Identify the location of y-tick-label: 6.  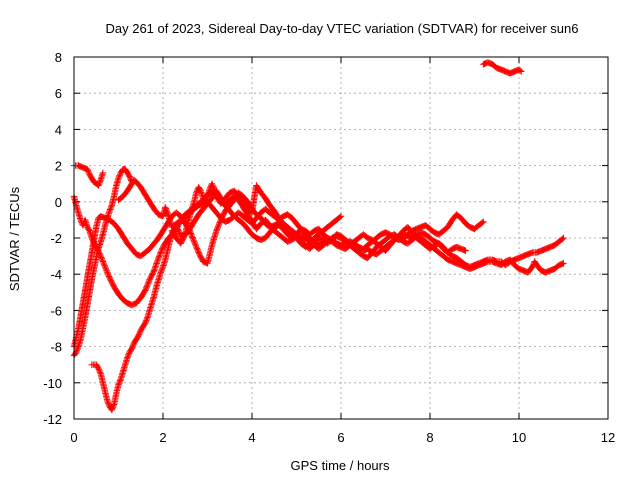
(58, 93).